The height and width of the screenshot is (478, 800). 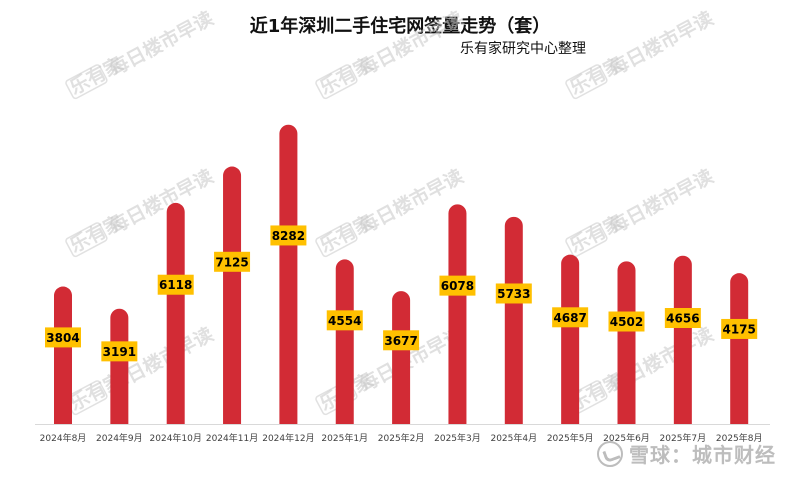 I want to click on data-label: 4554, so click(x=344, y=321).